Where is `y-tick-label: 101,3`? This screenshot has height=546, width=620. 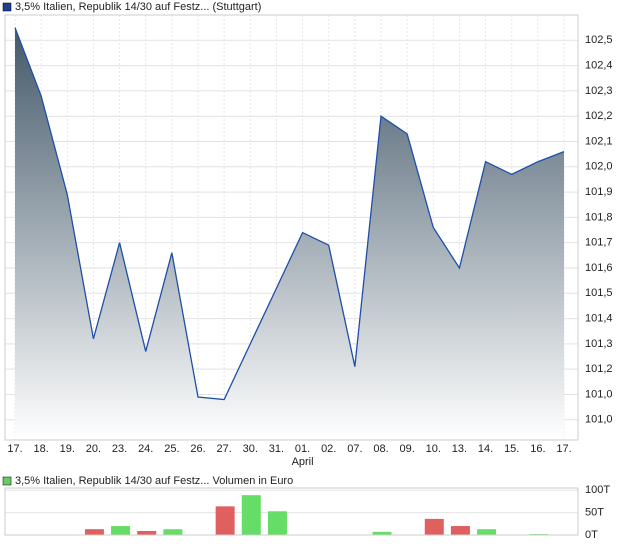
y-tick-label: 101,3 is located at coordinates (599, 344).